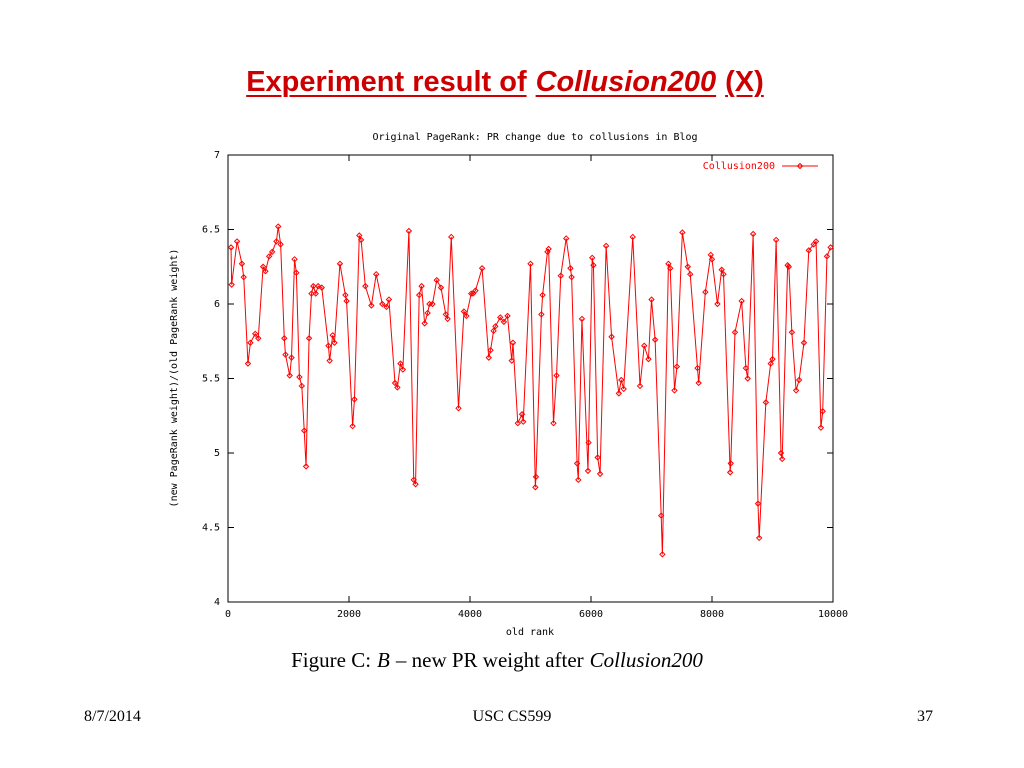  What do you see at coordinates (739, 166) in the screenshot?
I see `legend-label: Collusion200` at bounding box center [739, 166].